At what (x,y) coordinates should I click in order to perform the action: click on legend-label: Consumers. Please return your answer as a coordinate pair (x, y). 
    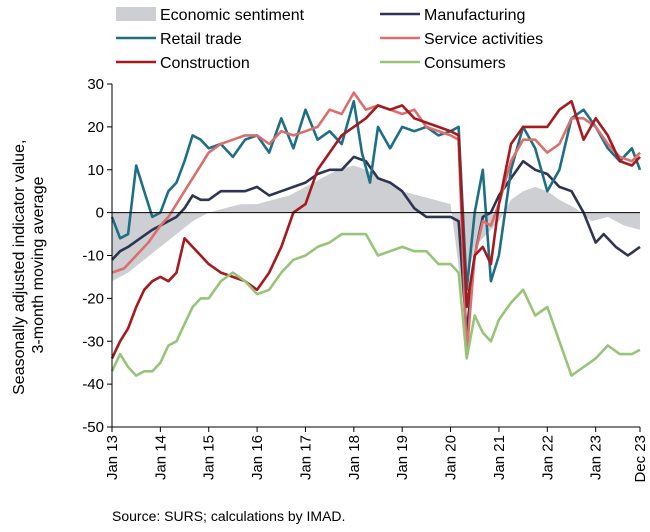
    Looking at the image, I should click on (465, 63).